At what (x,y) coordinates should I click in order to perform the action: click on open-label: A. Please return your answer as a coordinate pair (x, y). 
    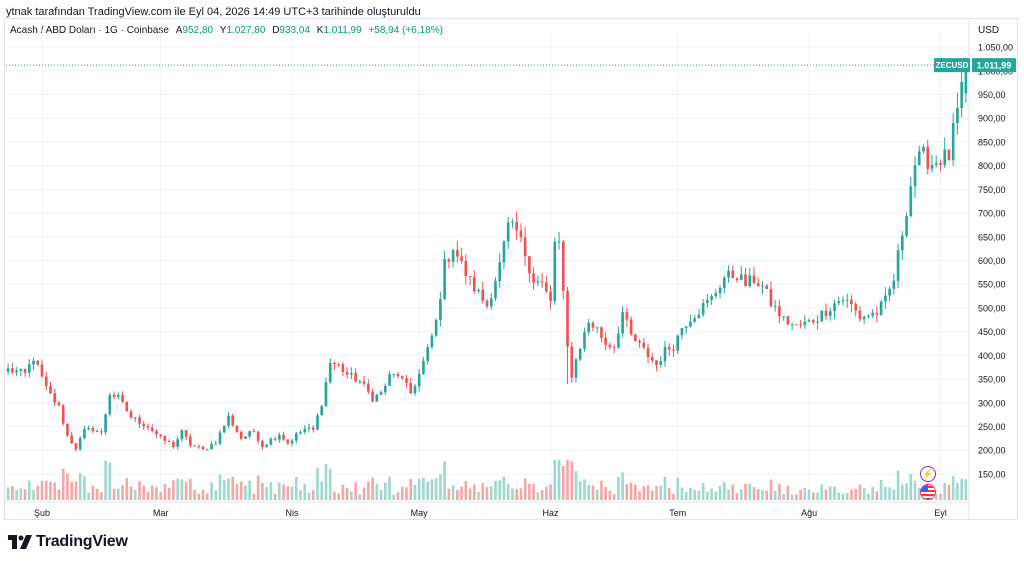
    Looking at the image, I should click on (179, 30).